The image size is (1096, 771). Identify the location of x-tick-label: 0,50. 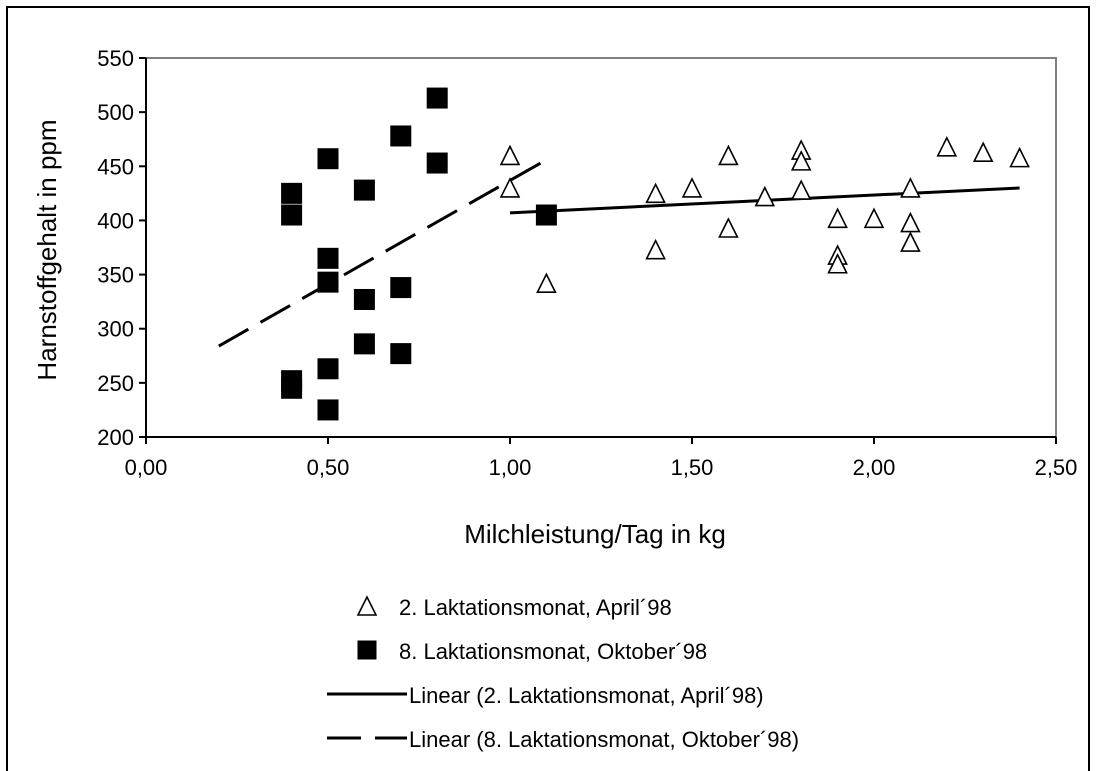
(328, 467).